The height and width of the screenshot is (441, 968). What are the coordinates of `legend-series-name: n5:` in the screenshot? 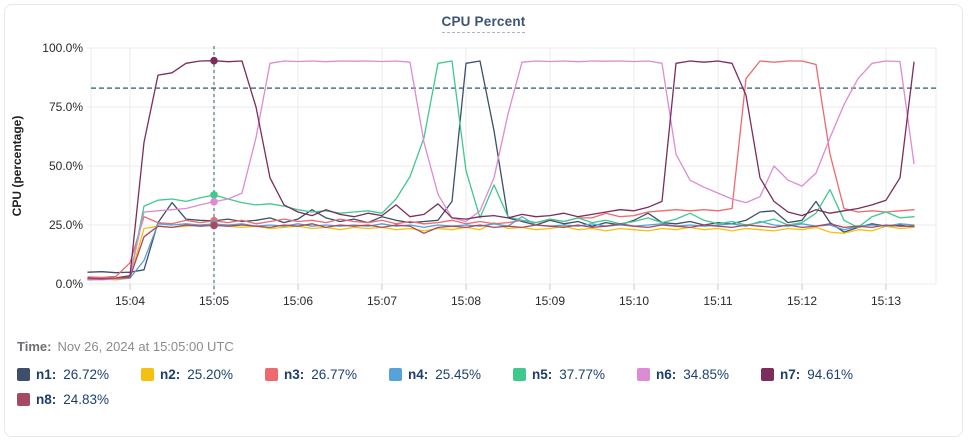 It's located at (542, 374).